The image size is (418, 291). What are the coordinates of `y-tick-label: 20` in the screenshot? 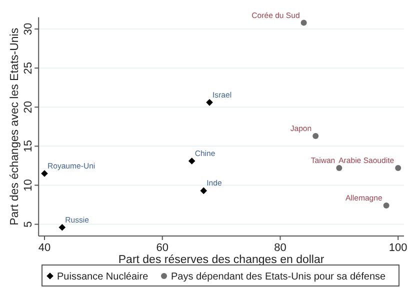 It's located at (28, 107).